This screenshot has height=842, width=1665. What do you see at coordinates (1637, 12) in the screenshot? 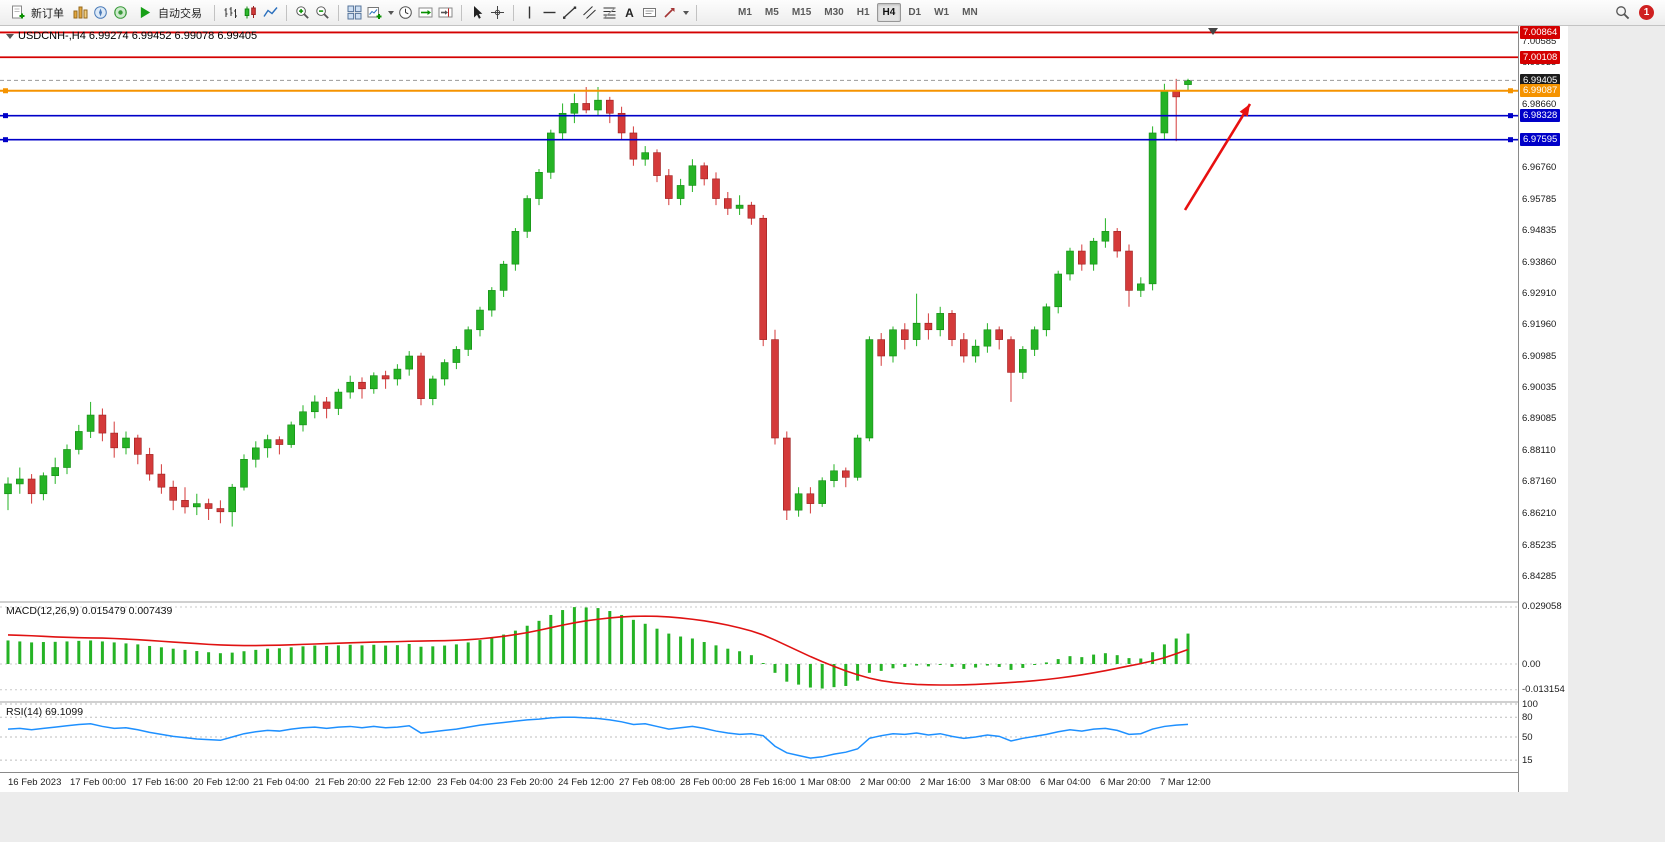
I see `toolbar-right-group: 1` at bounding box center [1637, 12].